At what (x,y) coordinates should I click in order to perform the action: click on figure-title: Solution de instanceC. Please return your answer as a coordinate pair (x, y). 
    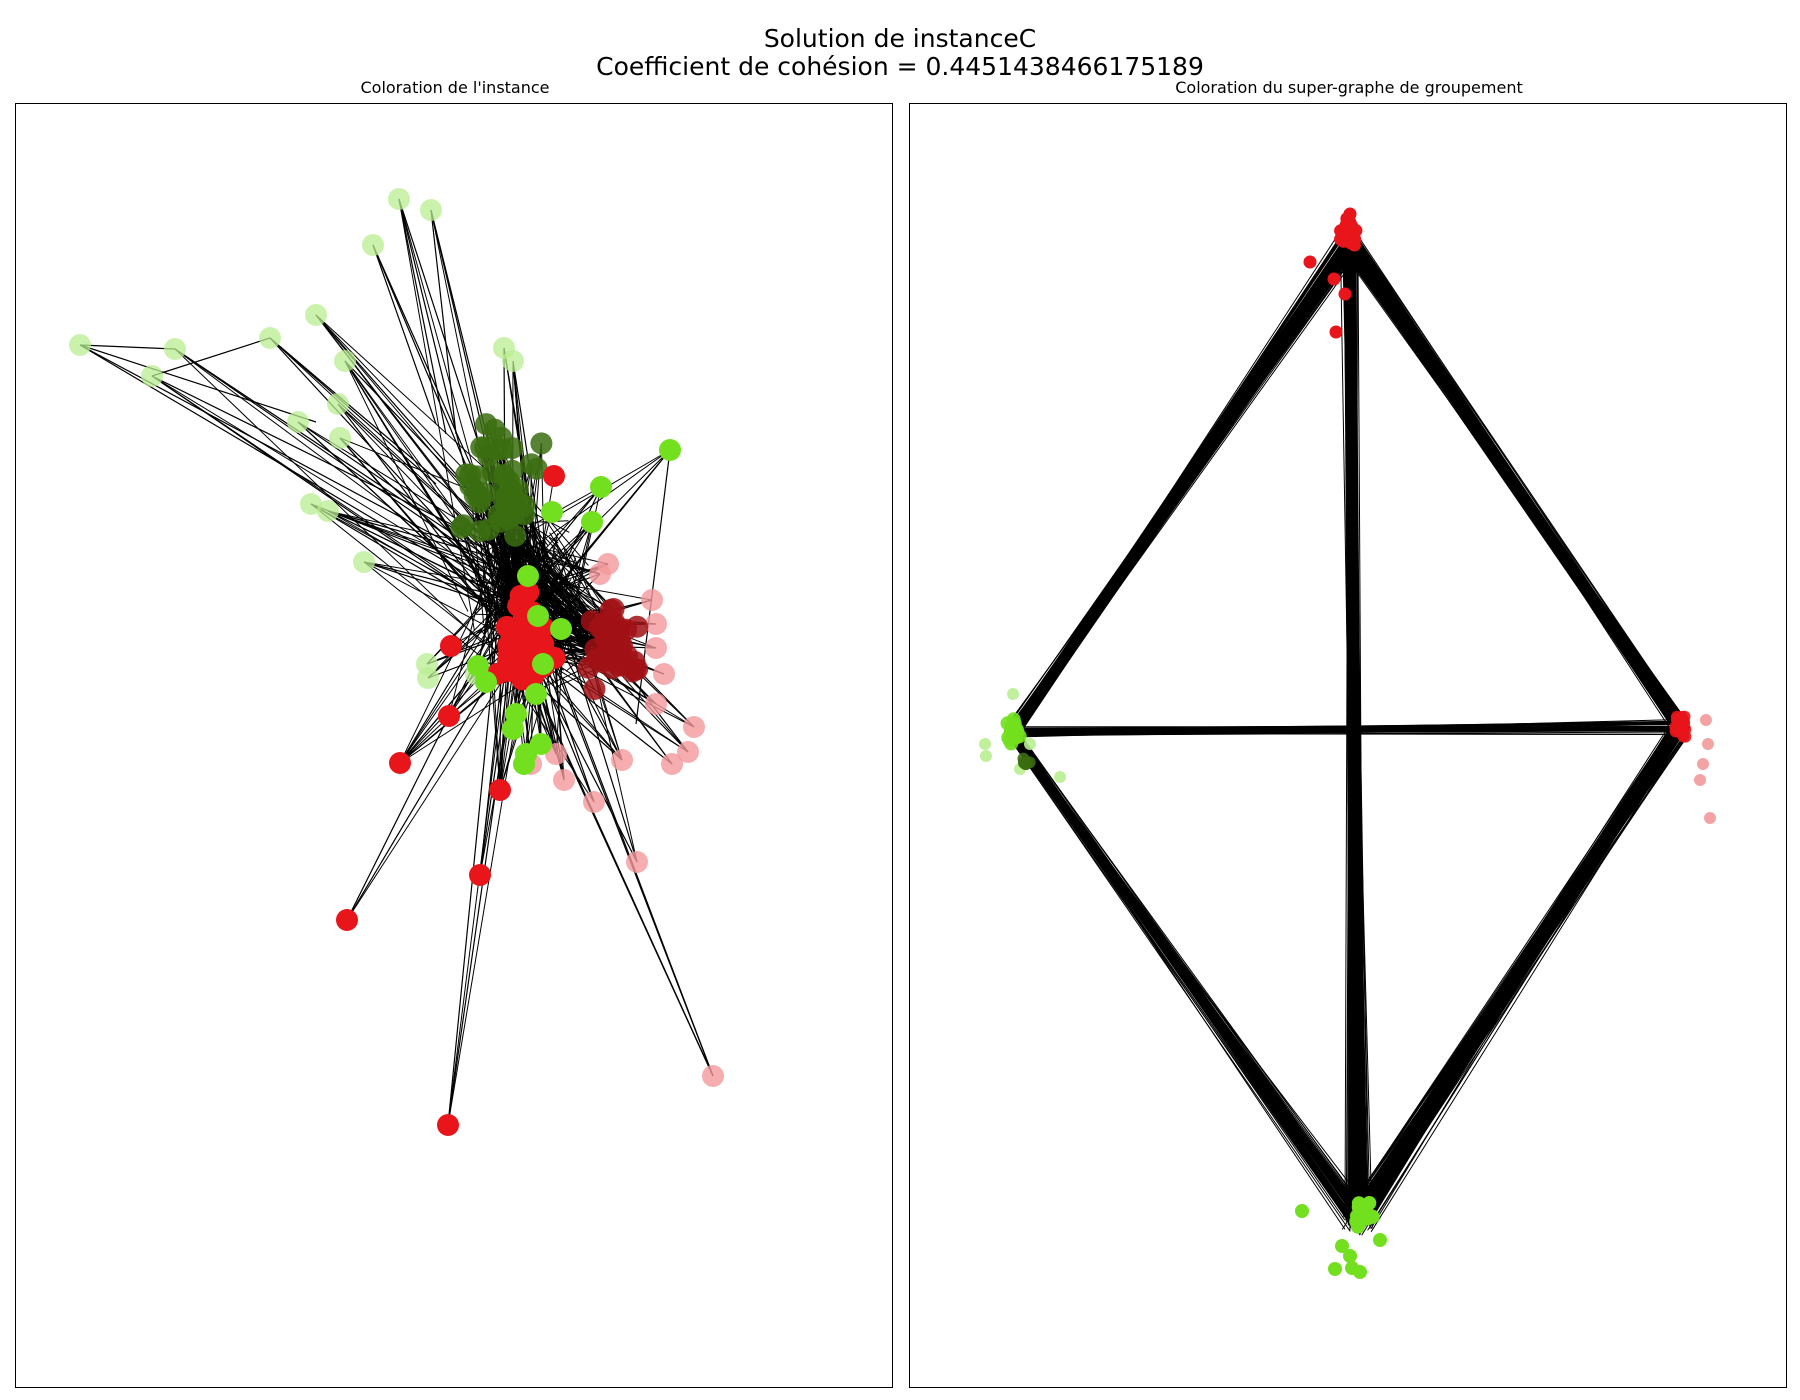
    Looking at the image, I should click on (900, 38).